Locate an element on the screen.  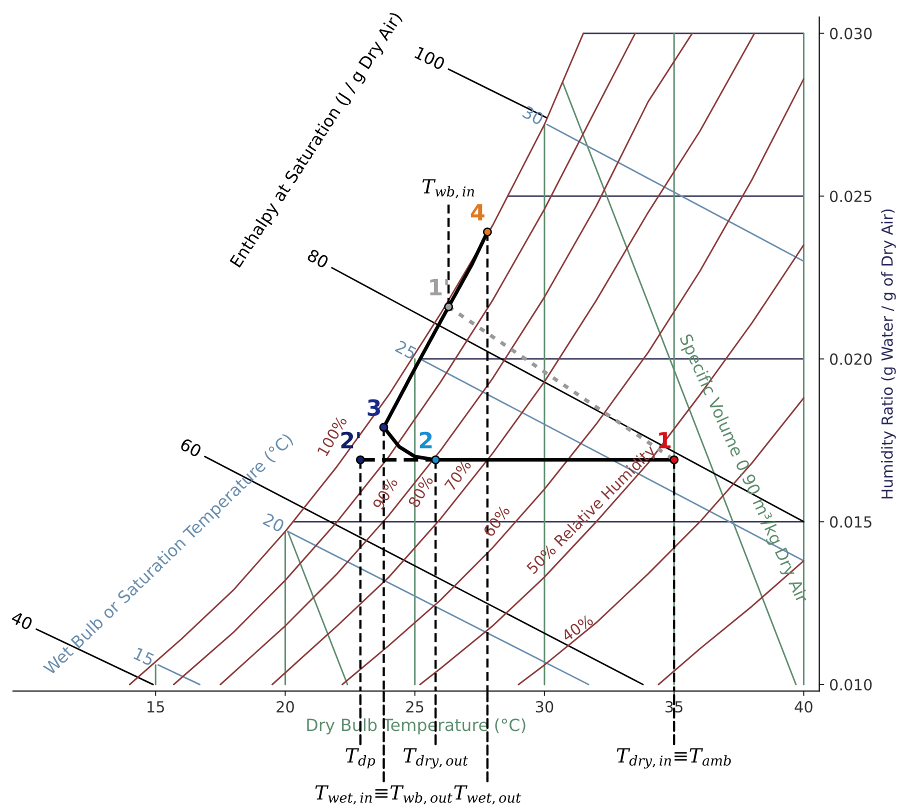
annotation: 40% is located at coordinates (577, 628).